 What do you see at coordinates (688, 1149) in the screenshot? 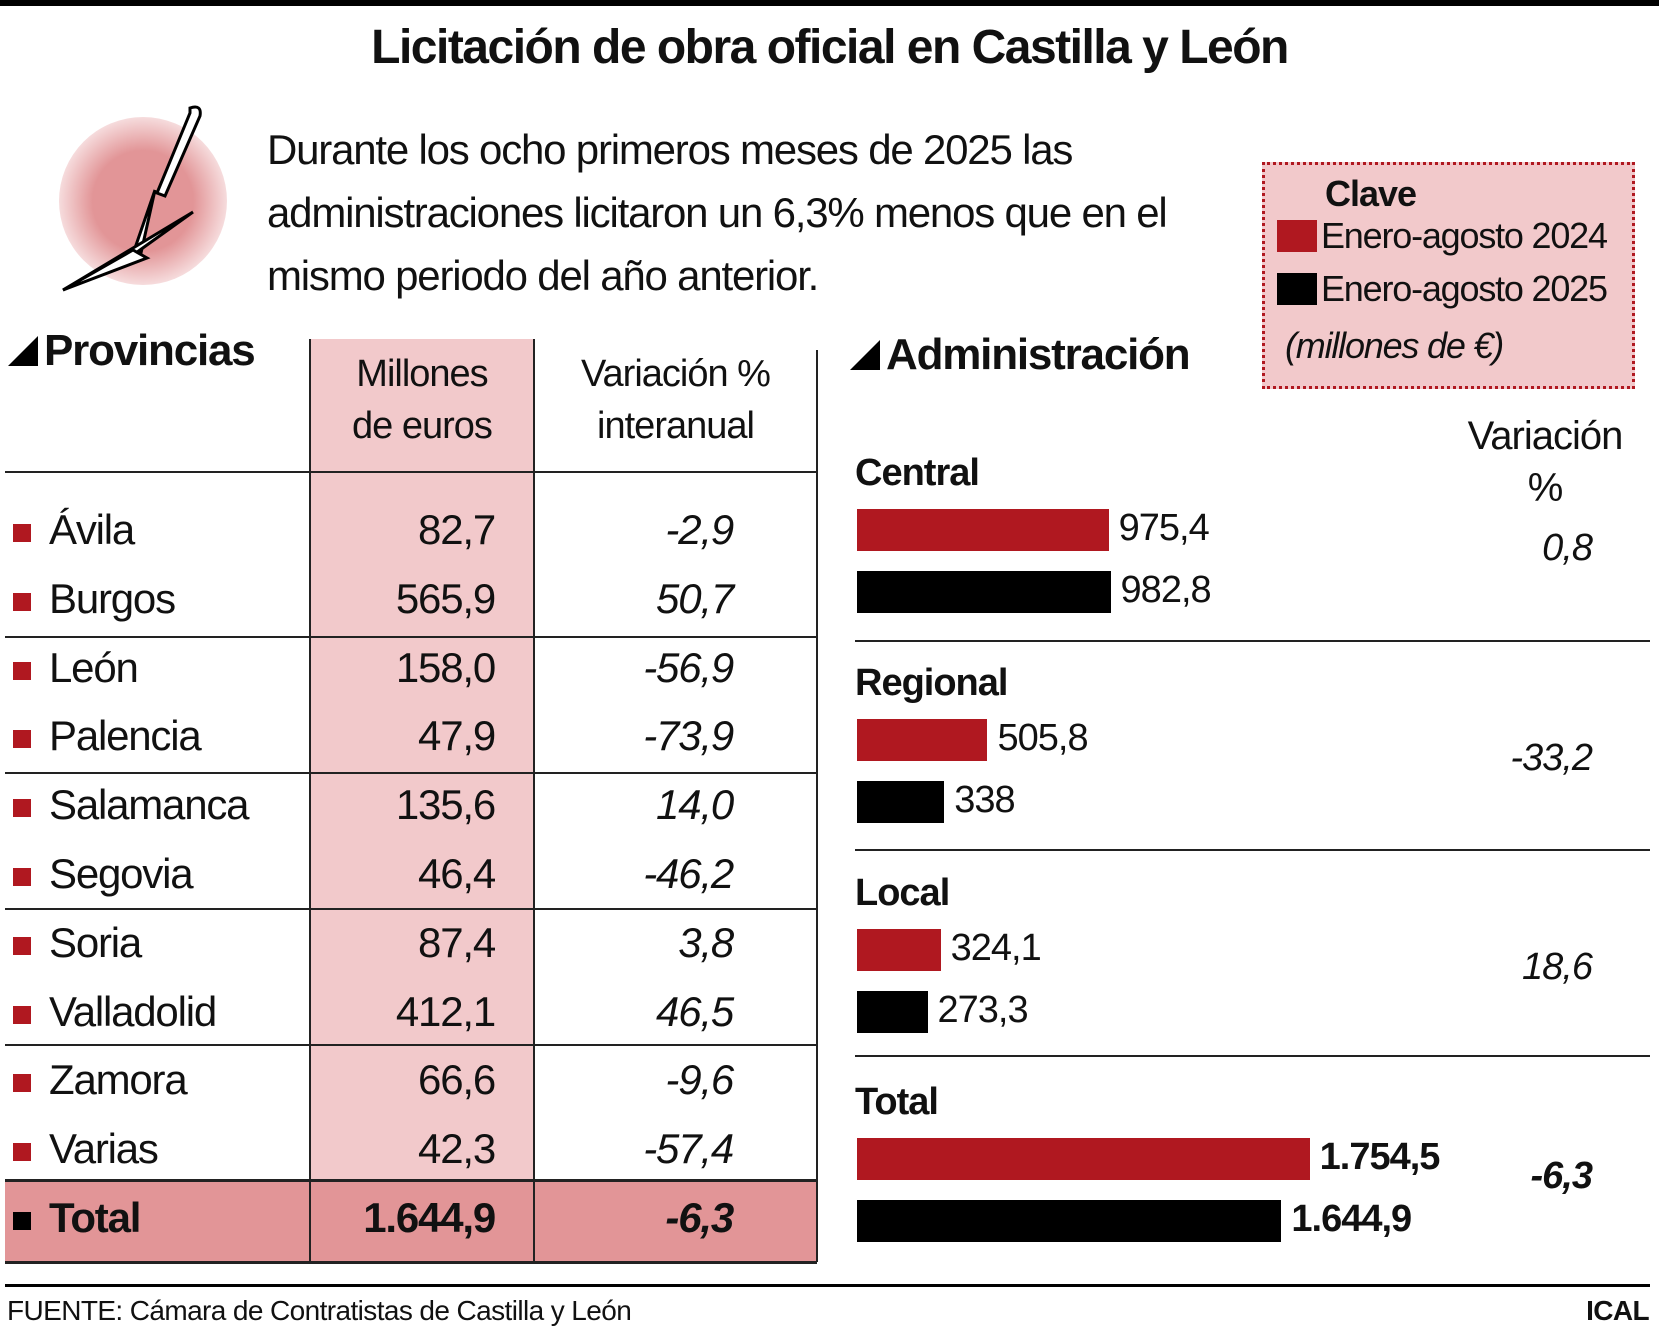
I see `variacion-value: -57,4` at bounding box center [688, 1149].